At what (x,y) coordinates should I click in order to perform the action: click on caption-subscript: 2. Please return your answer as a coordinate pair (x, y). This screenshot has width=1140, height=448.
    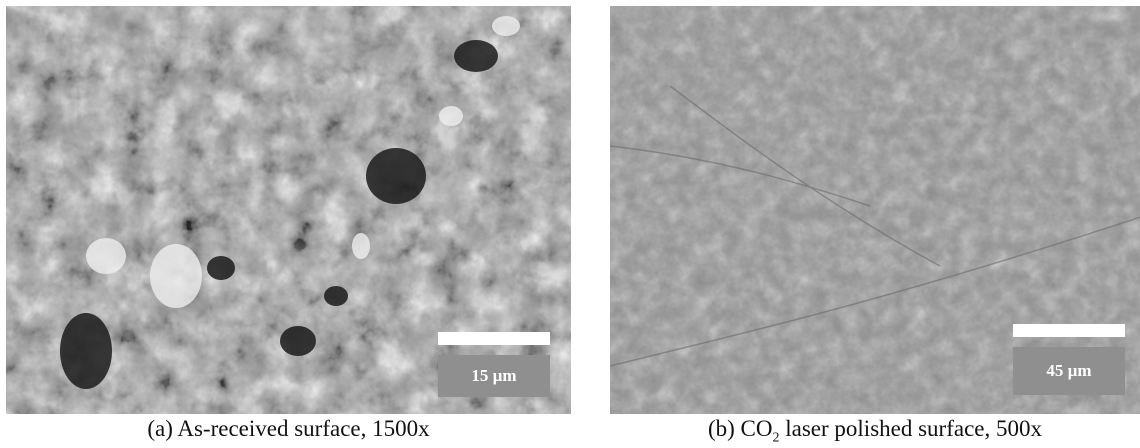
    Looking at the image, I should click on (776, 438).